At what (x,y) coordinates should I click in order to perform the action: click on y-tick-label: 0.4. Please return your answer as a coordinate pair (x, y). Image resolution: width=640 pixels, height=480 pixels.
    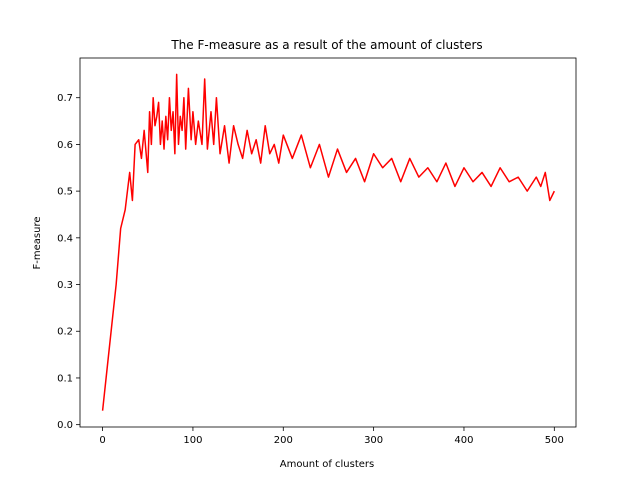
    Looking at the image, I should click on (65, 238).